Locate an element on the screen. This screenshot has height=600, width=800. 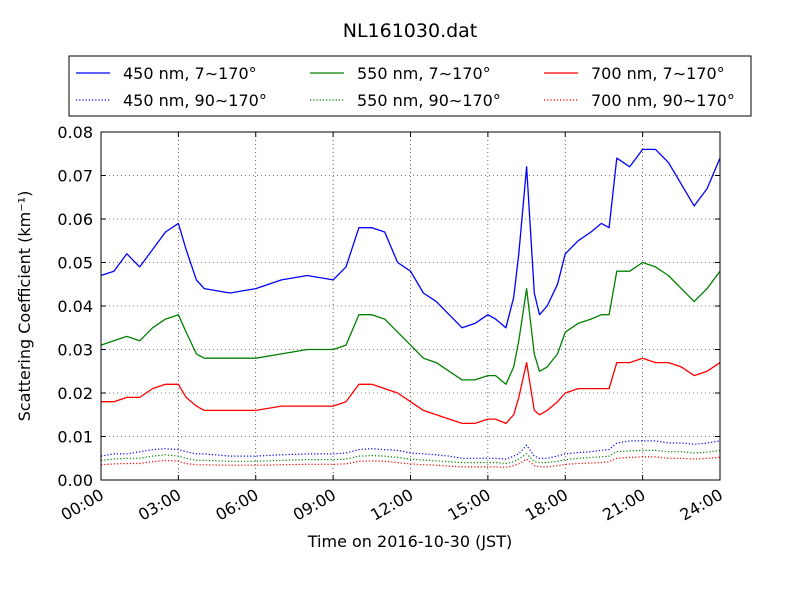
y-tick-label: 0.07 is located at coordinates (75, 176).